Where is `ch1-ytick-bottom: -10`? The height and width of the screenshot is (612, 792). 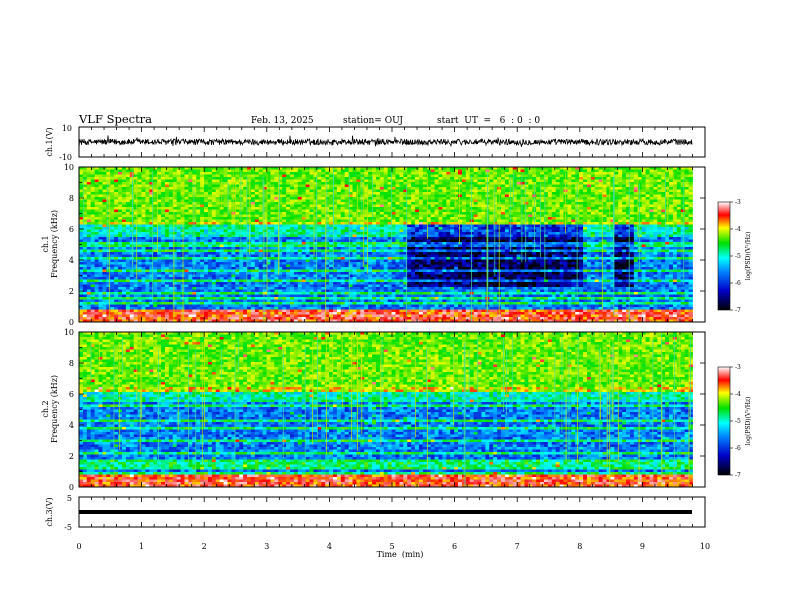
ch1-ytick-bottom: -10 is located at coordinates (65, 157).